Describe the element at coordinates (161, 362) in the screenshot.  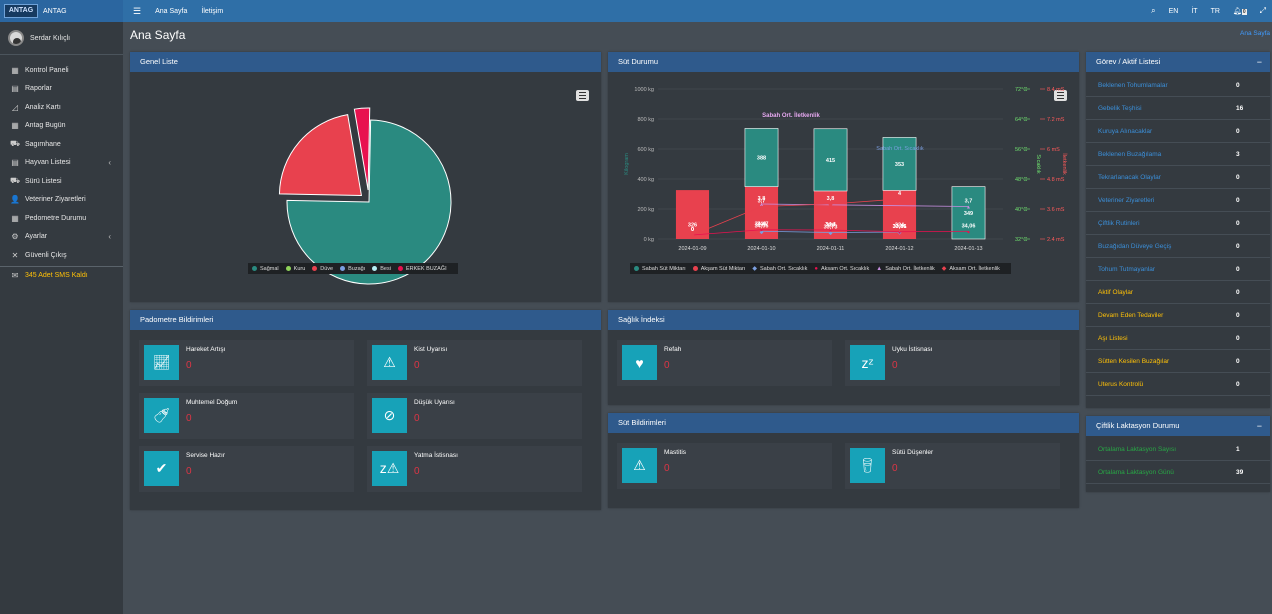
I see `trend-up-icon: 📈︎` at that location.